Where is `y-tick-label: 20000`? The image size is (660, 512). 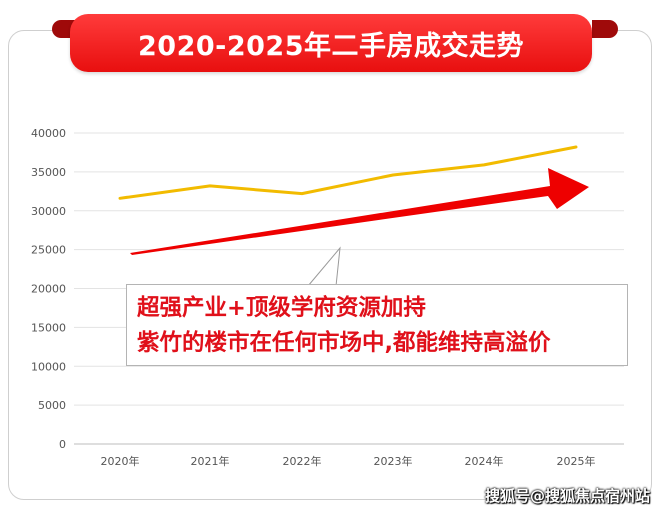
y-tick-label: 20000 is located at coordinates (48, 289).